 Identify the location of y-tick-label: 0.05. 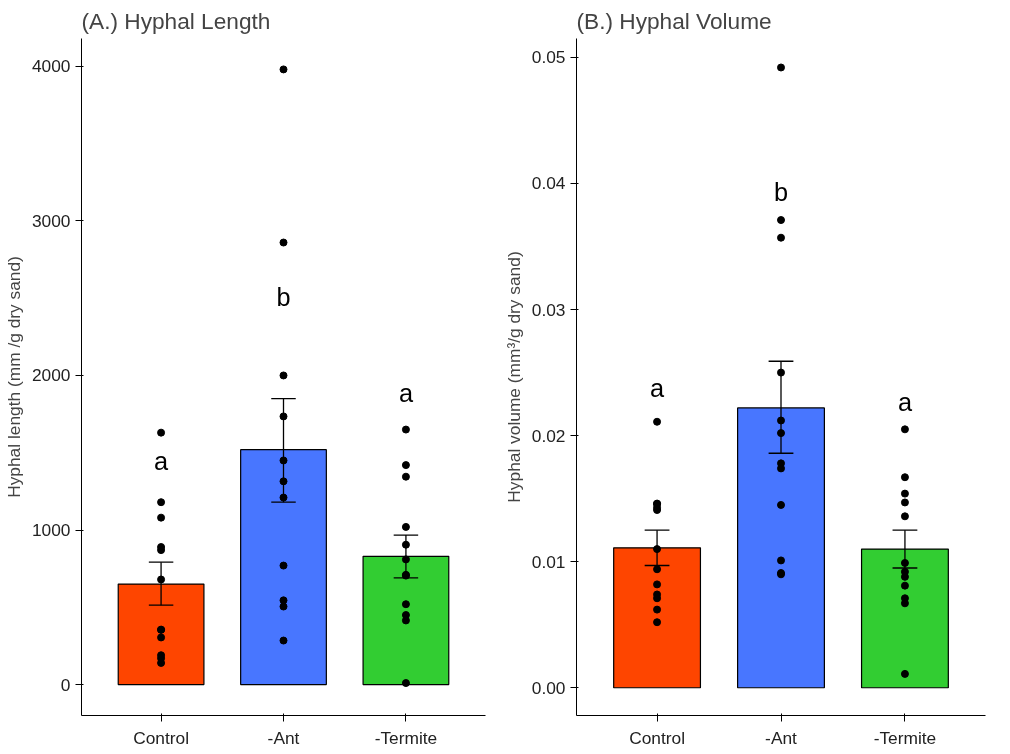
(548, 57).